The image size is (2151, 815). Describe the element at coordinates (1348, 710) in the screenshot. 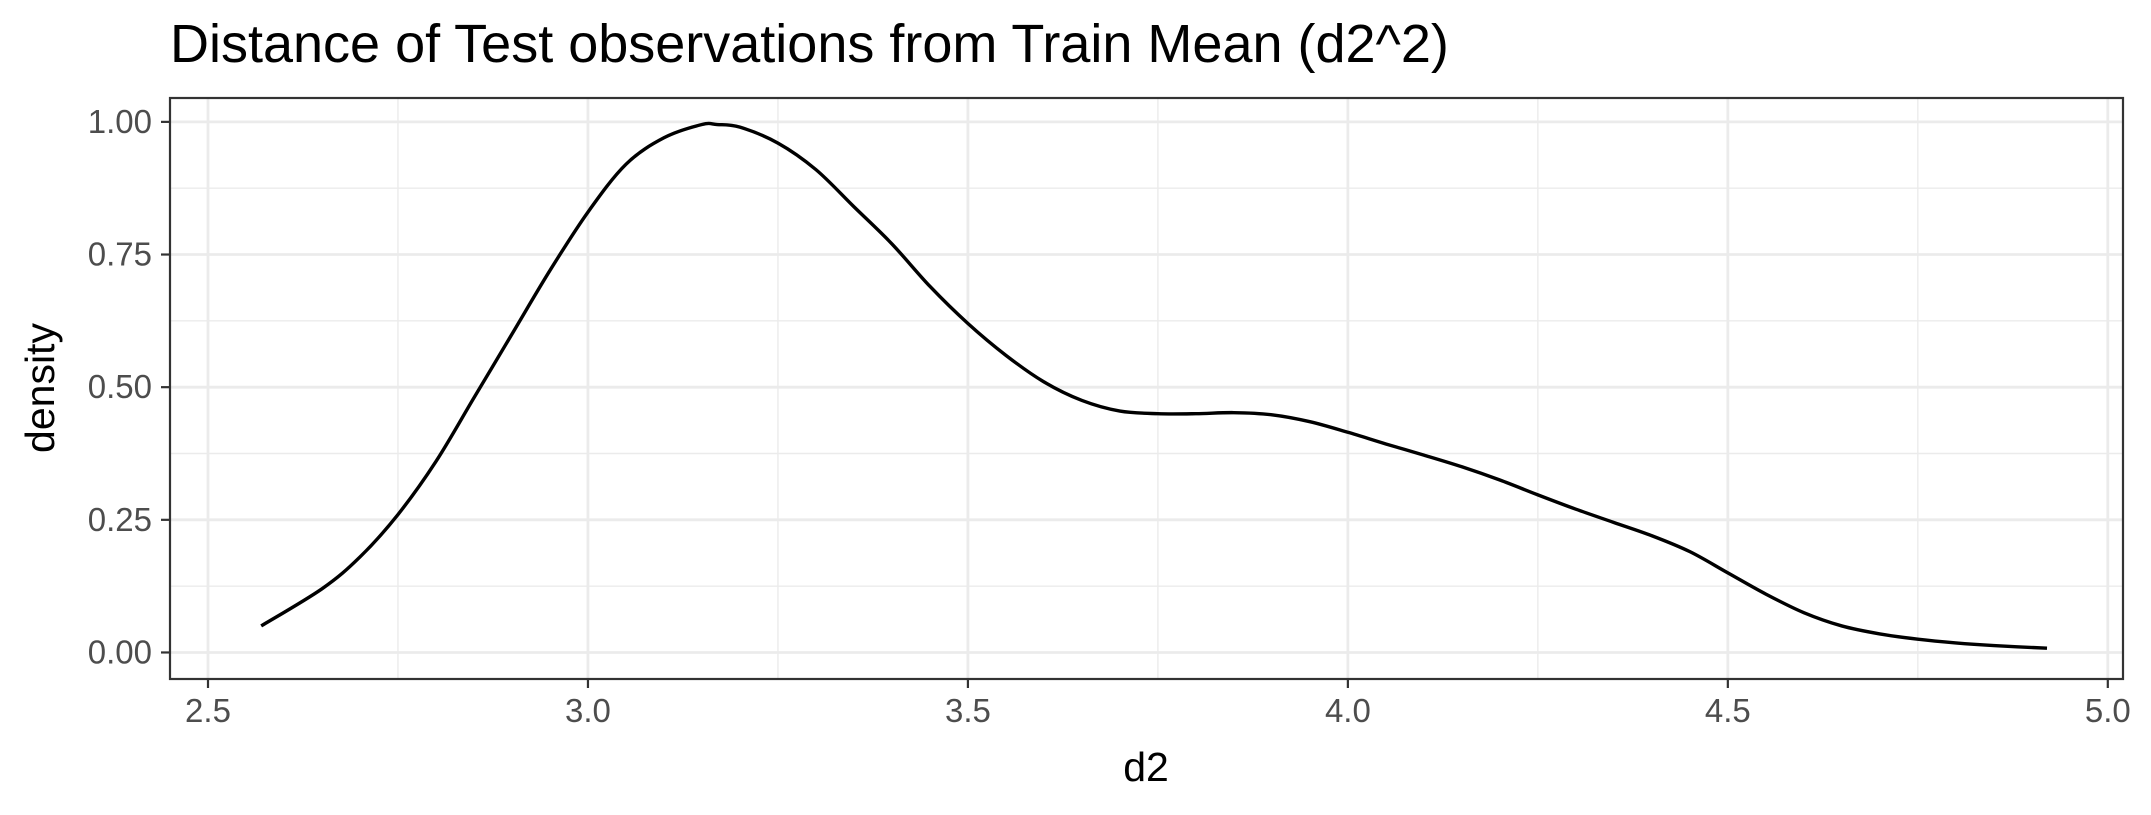

I see `x-tick-label: 4.0` at that location.